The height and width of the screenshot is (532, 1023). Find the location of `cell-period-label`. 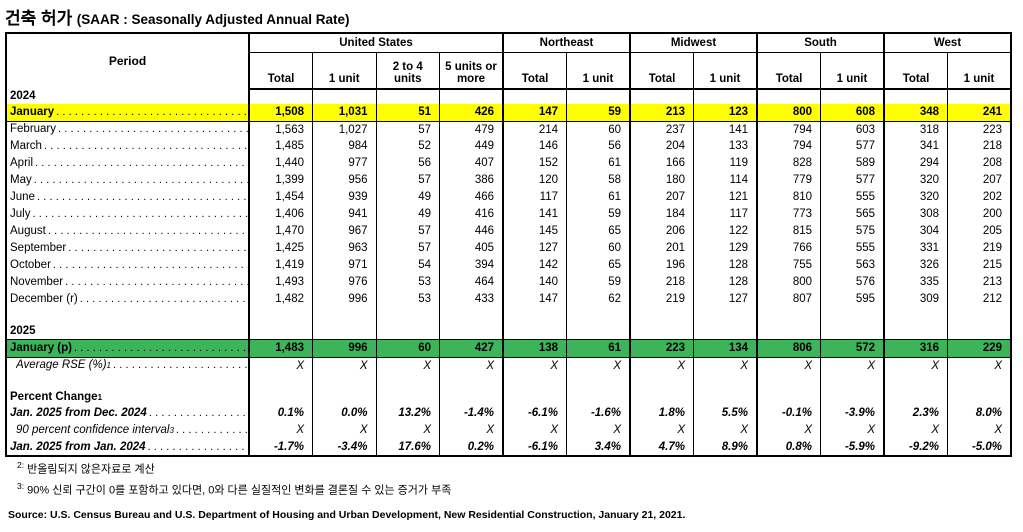

cell-period-label is located at coordinates (127, 382).